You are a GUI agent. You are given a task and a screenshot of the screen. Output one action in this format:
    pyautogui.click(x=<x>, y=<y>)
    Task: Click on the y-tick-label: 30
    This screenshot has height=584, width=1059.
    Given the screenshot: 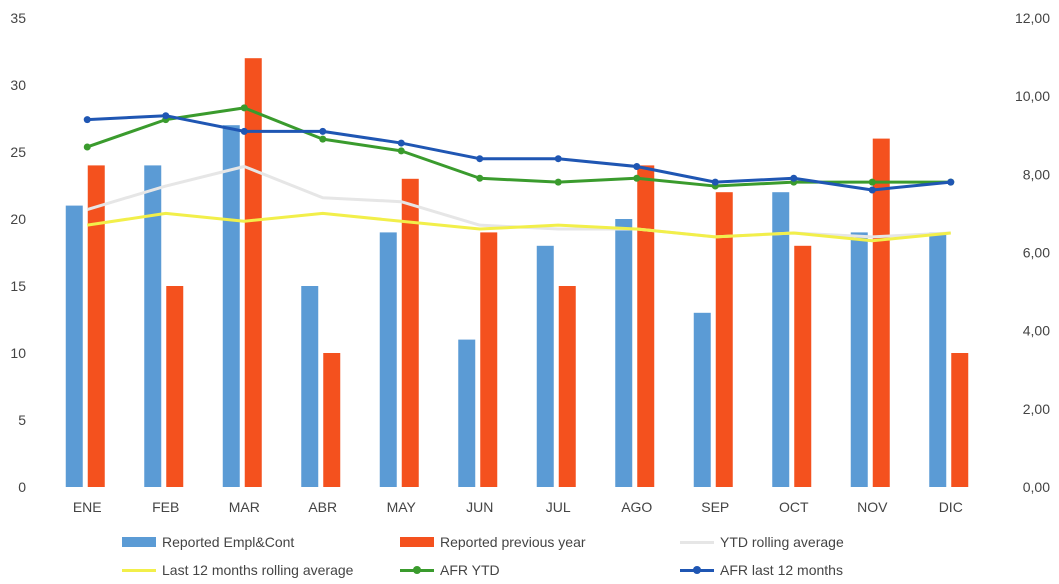 What is the action you would take?
    pyautogui.click(x=18, y=85)
    